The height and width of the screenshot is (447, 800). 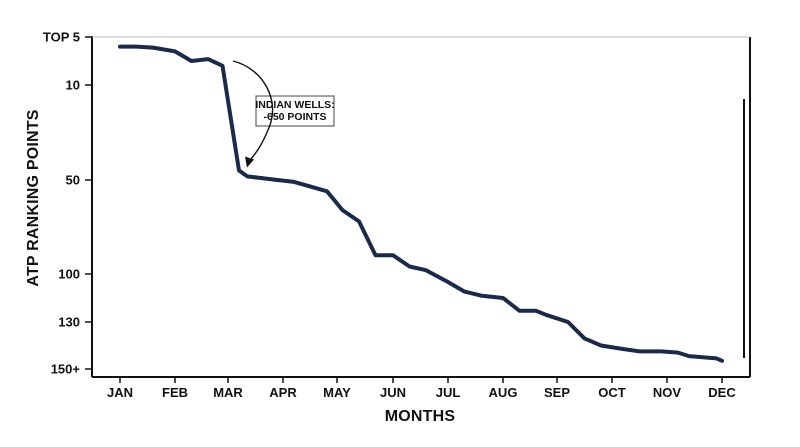 I want to click on x-tick-label: JUL, so click(x=448, y=392).